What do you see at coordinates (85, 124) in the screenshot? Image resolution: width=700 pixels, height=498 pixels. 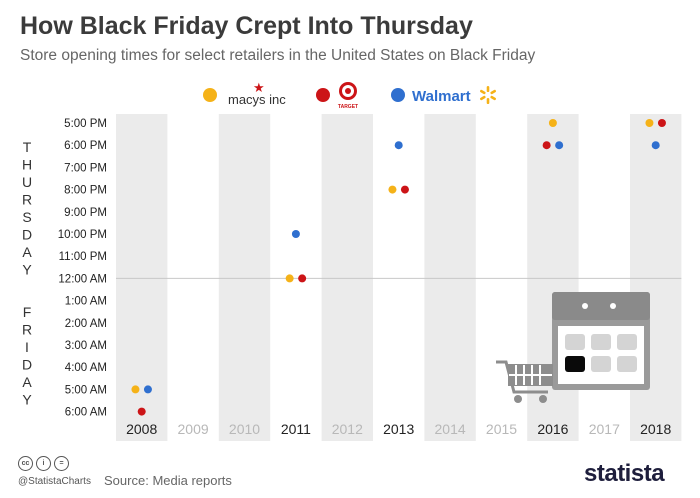 I see `y-tick-label: 5:00 PM` at bounding box center [85, 124].